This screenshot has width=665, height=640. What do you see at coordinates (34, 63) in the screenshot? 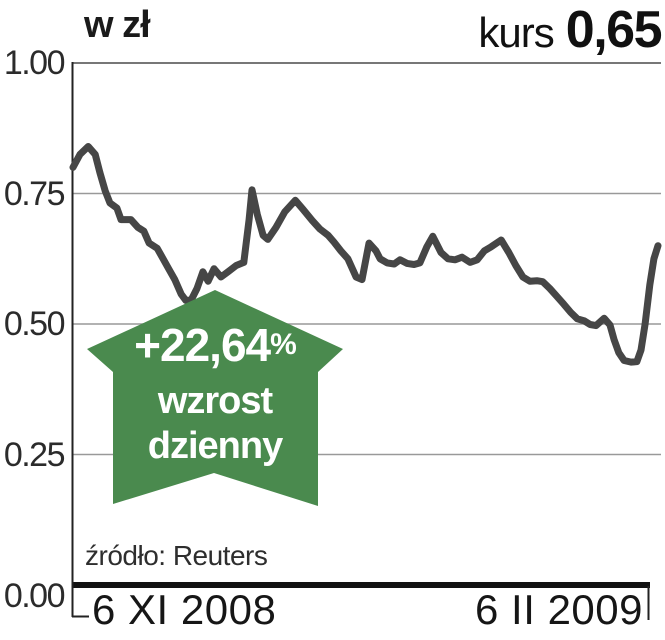
I see `y-tick-label-1.00: 1.00` at bounding box center [34, 63].